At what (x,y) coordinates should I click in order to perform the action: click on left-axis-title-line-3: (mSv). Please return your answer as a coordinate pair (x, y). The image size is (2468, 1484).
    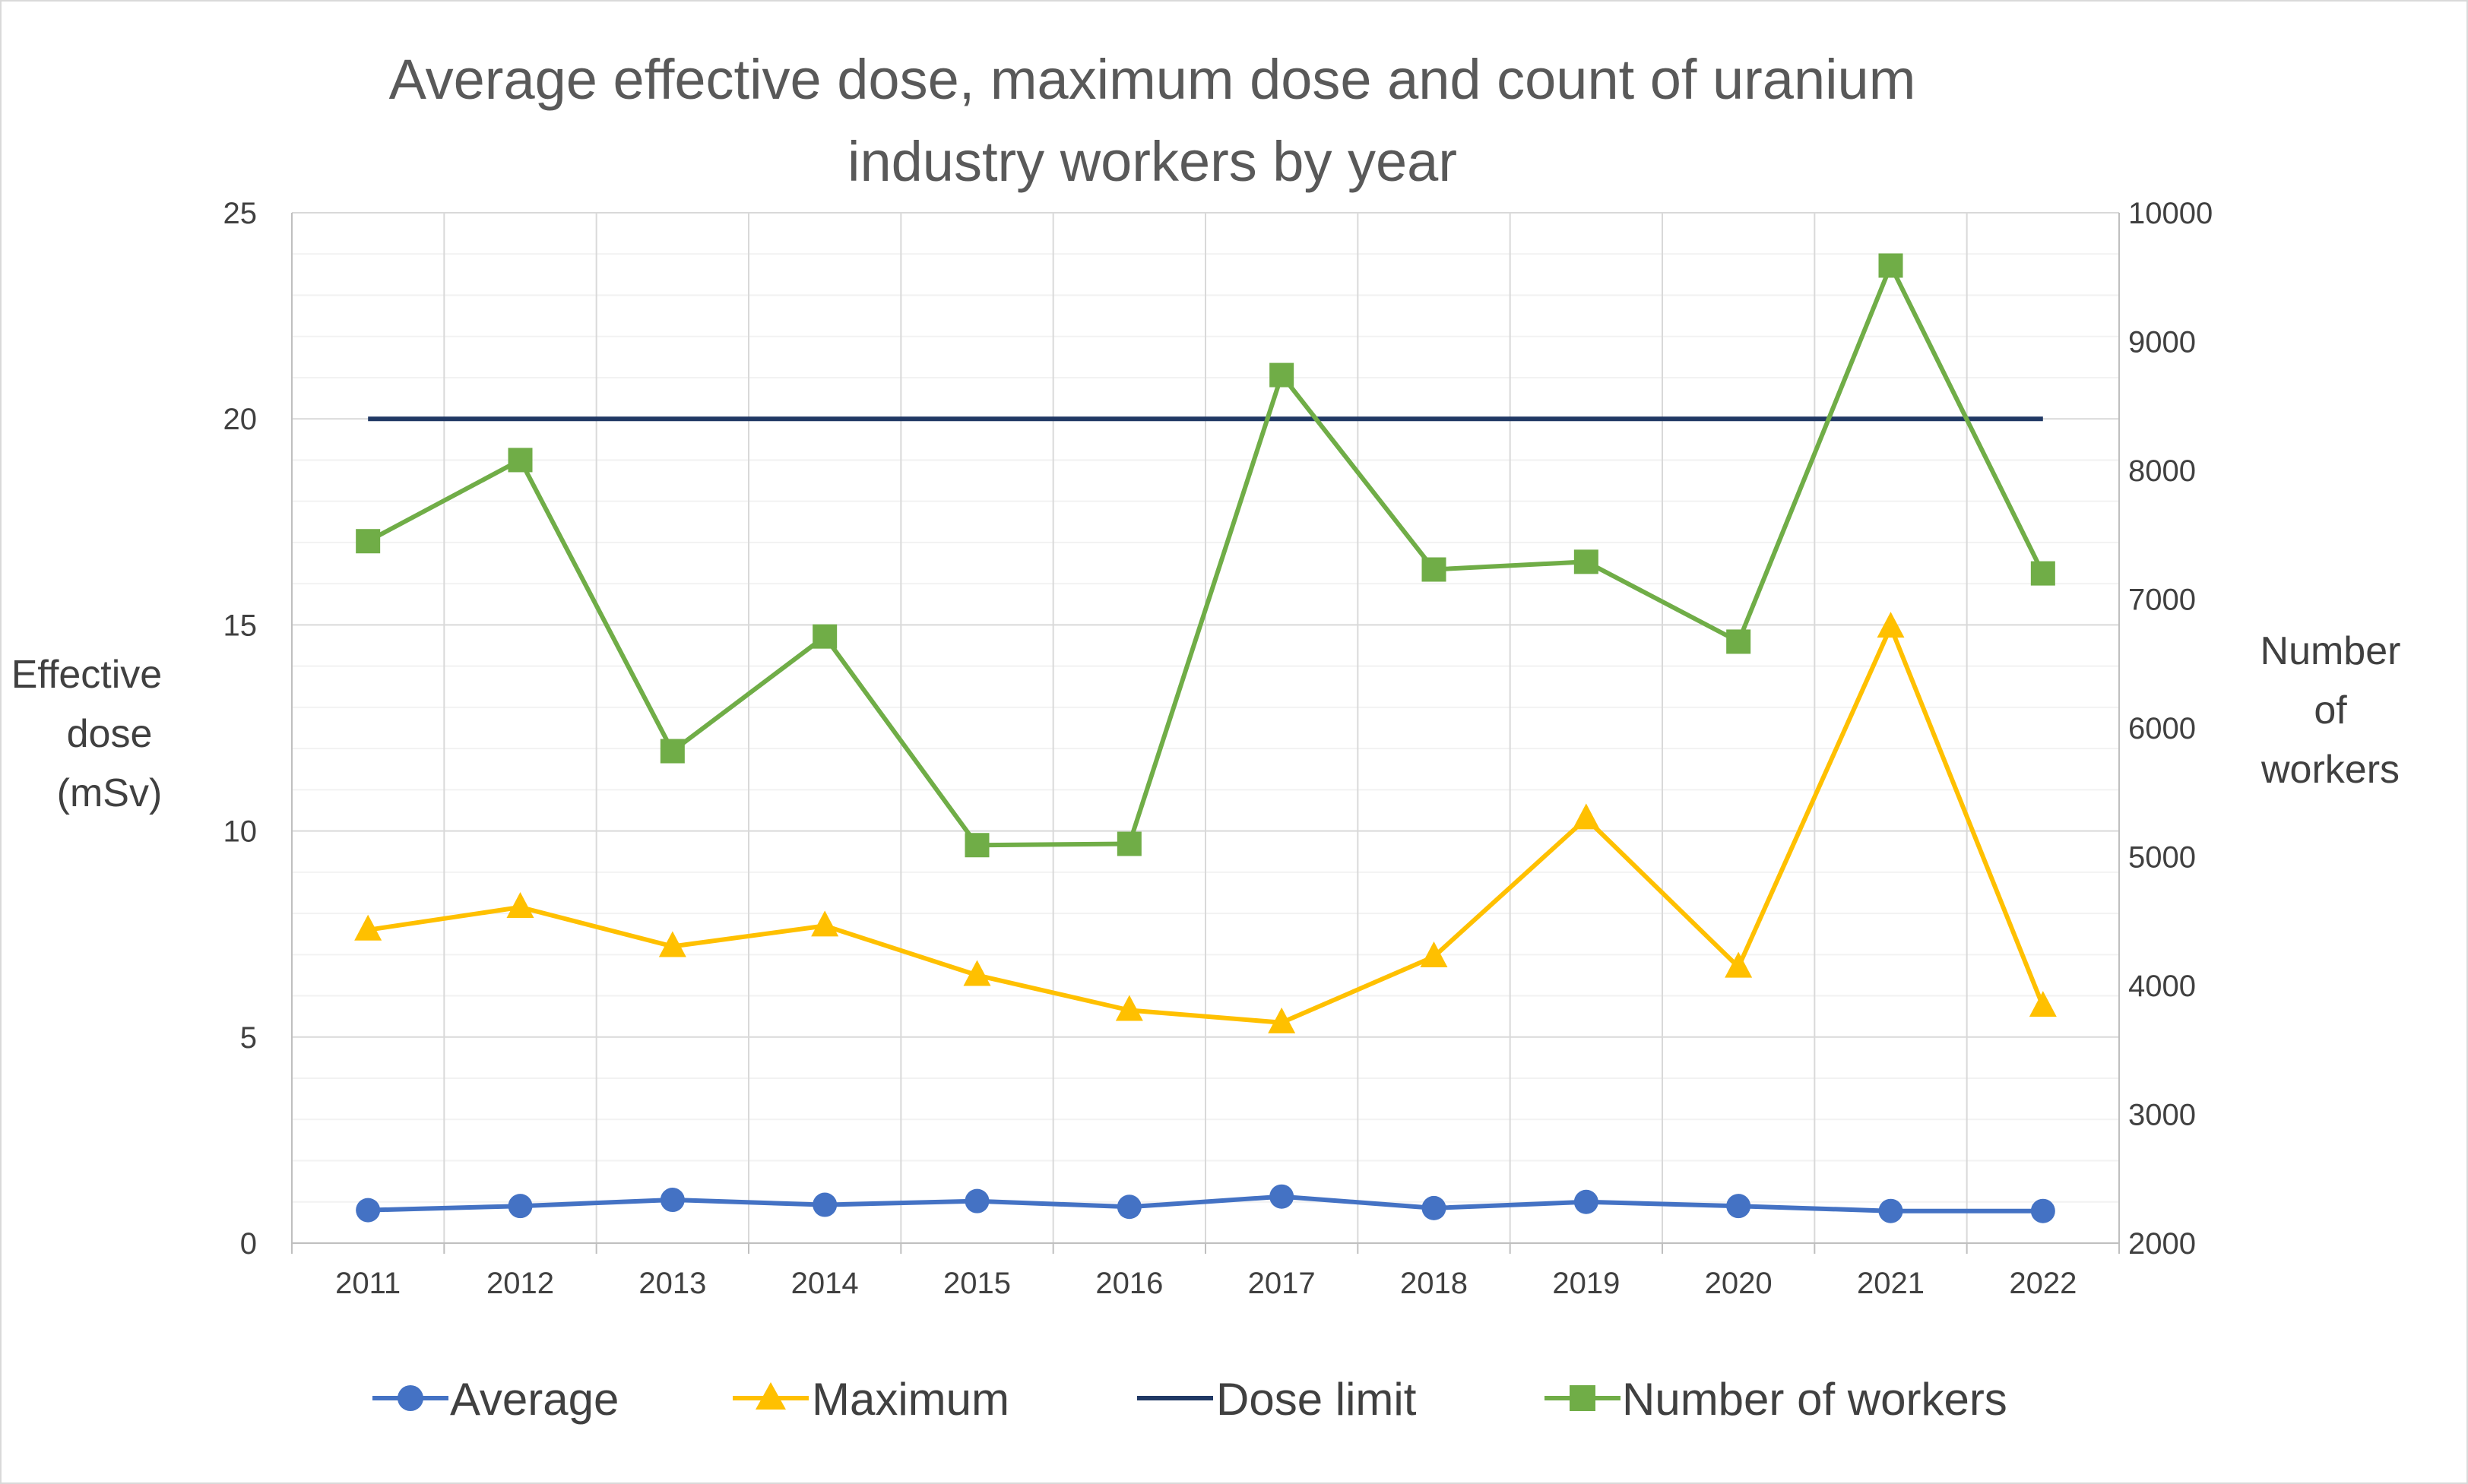
    Looking at the image, I should click on (110, 793).